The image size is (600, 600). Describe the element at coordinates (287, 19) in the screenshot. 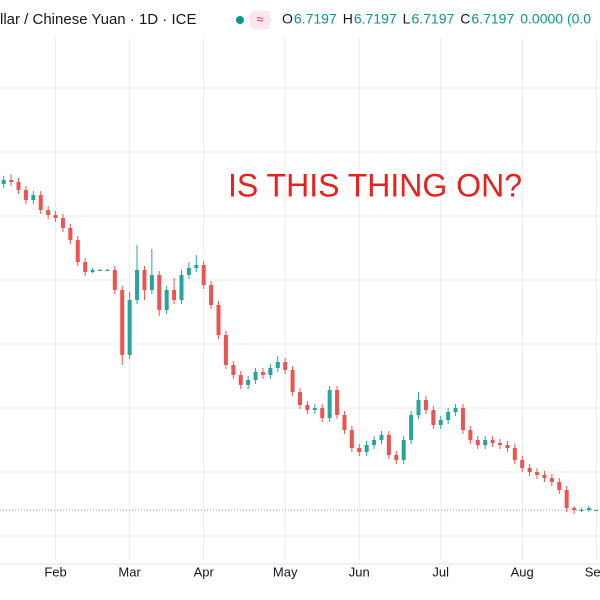

I see `ohlc-label: O` at that location.